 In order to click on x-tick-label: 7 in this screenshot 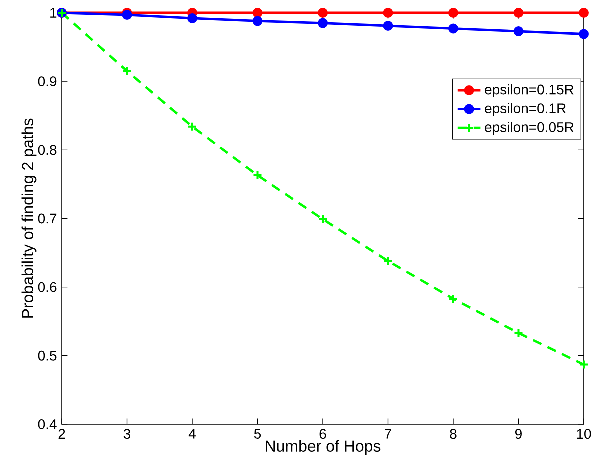, I will do `click(388, 434)`.